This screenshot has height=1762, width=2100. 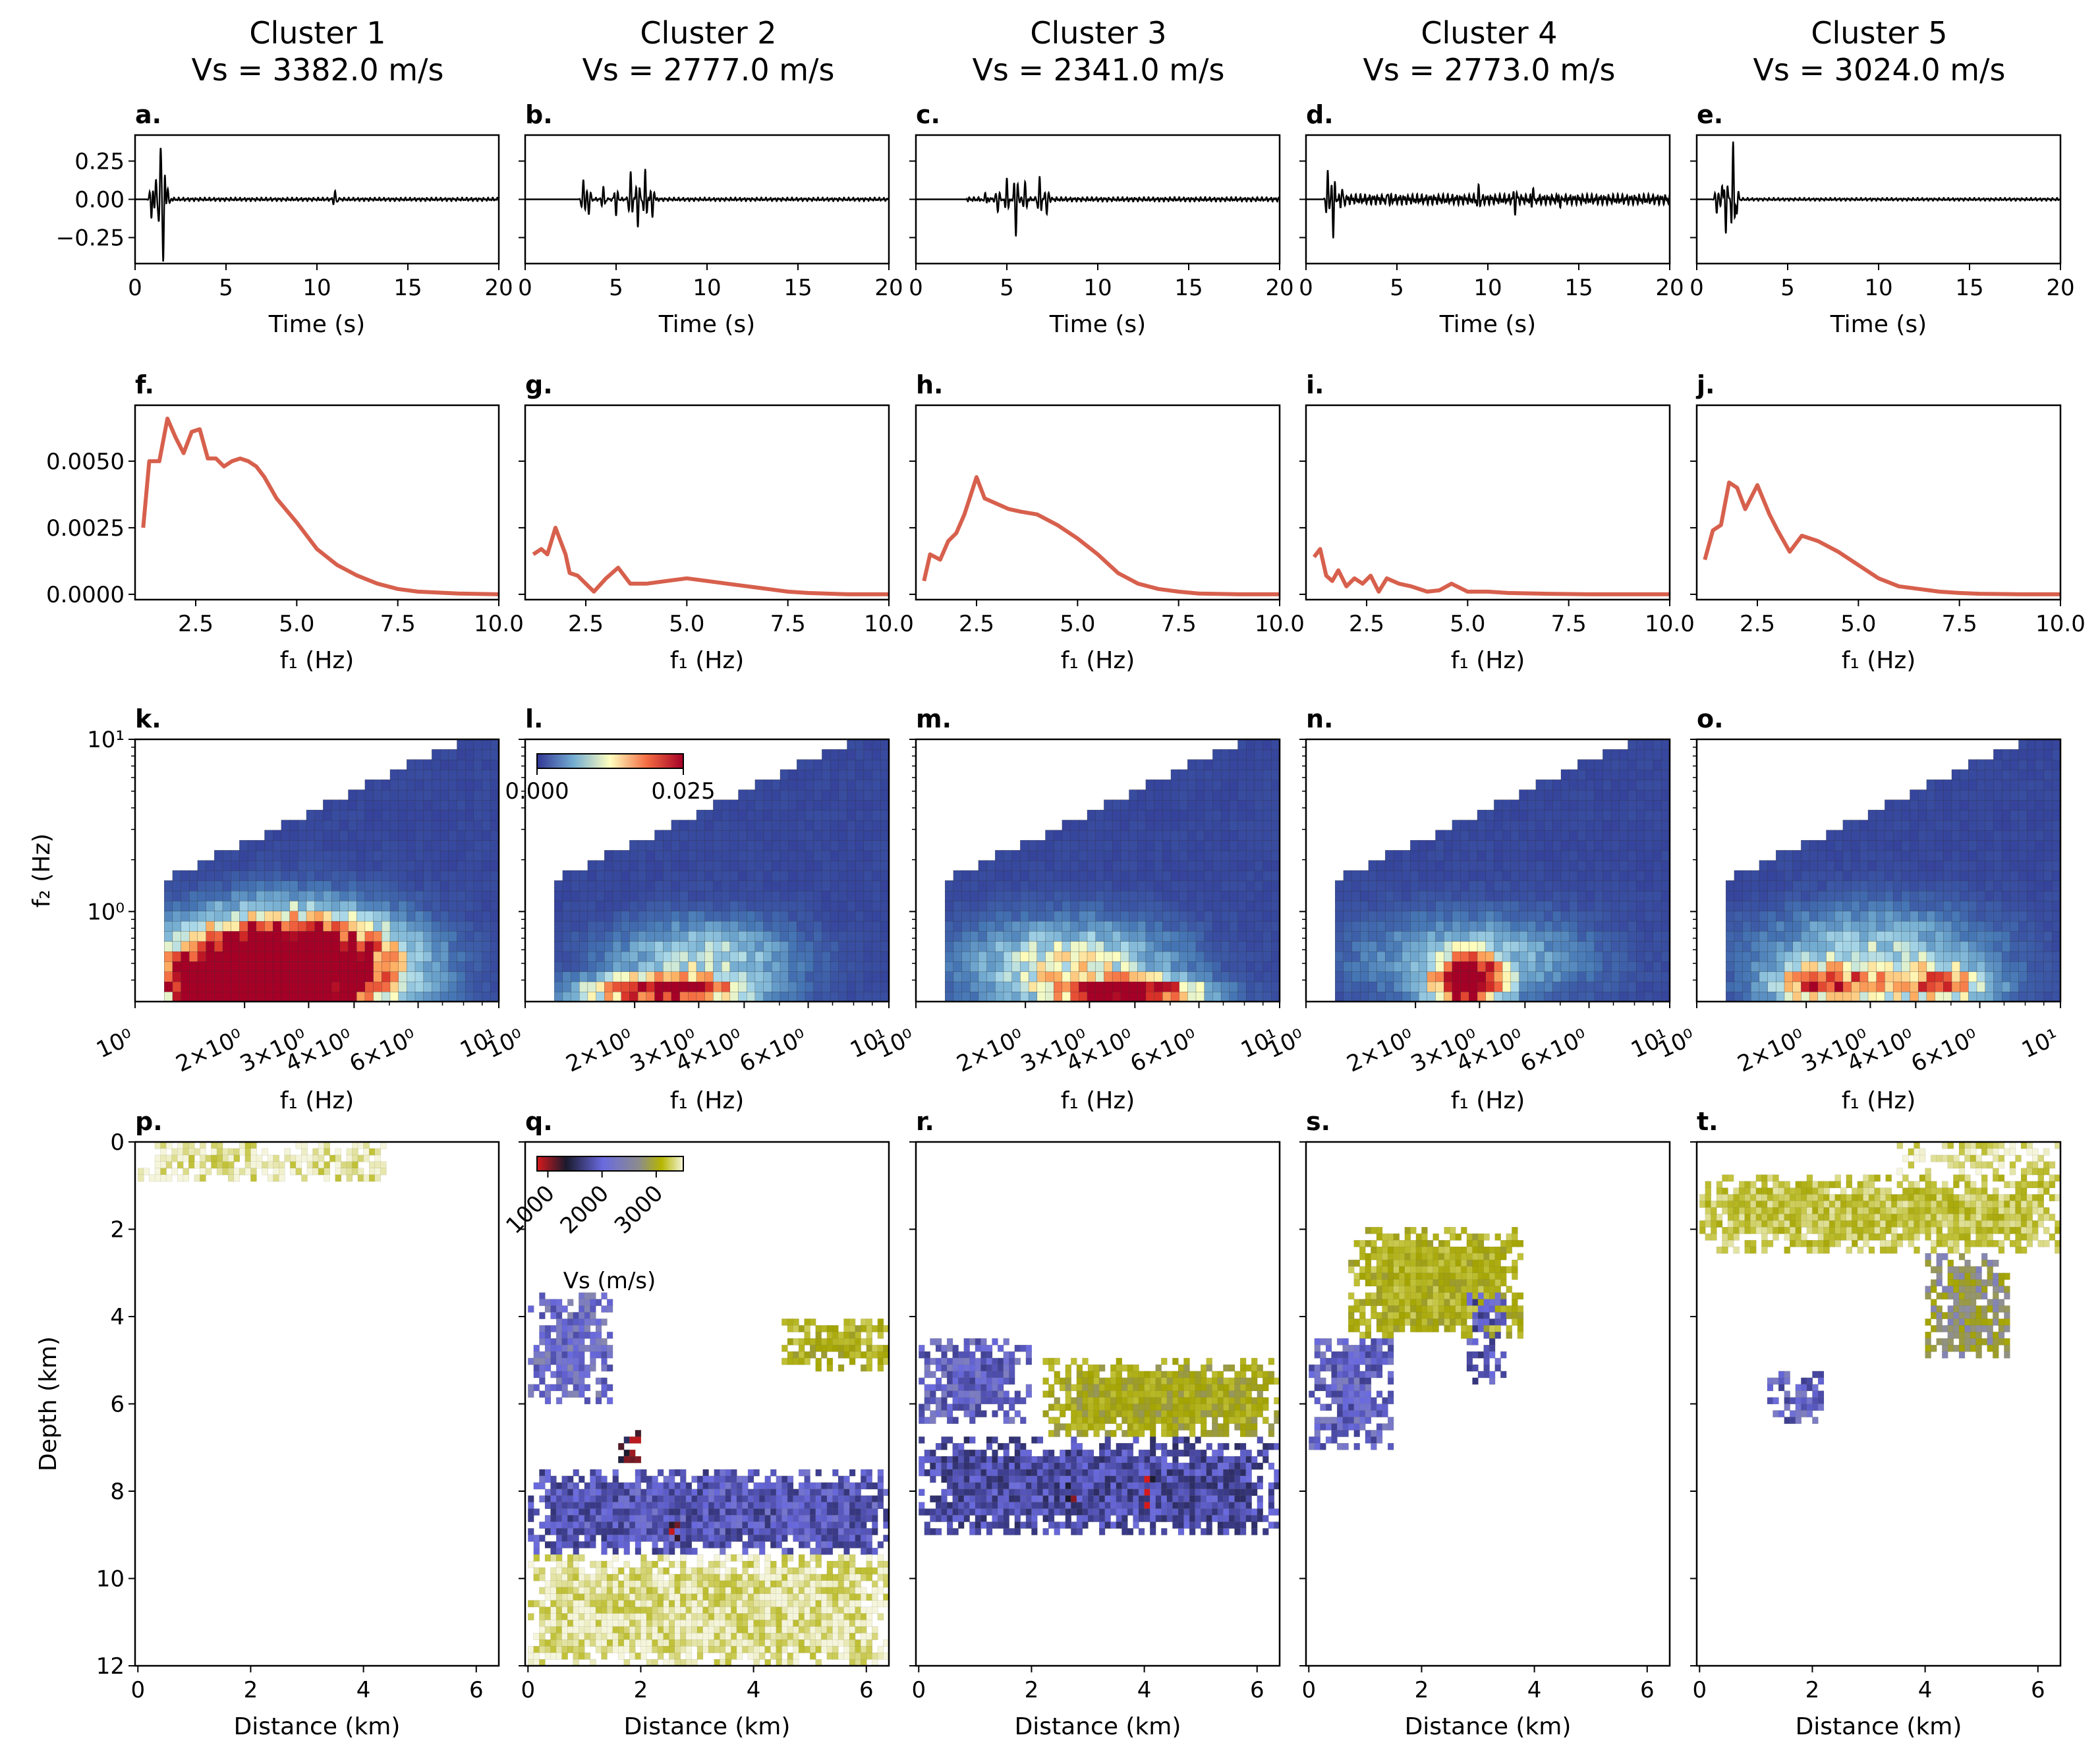 What do you see at coordinates (48, 1404) in the screenshot?
I see `y-axis-label: Depth (km)` at bounding box center [48, 1404].